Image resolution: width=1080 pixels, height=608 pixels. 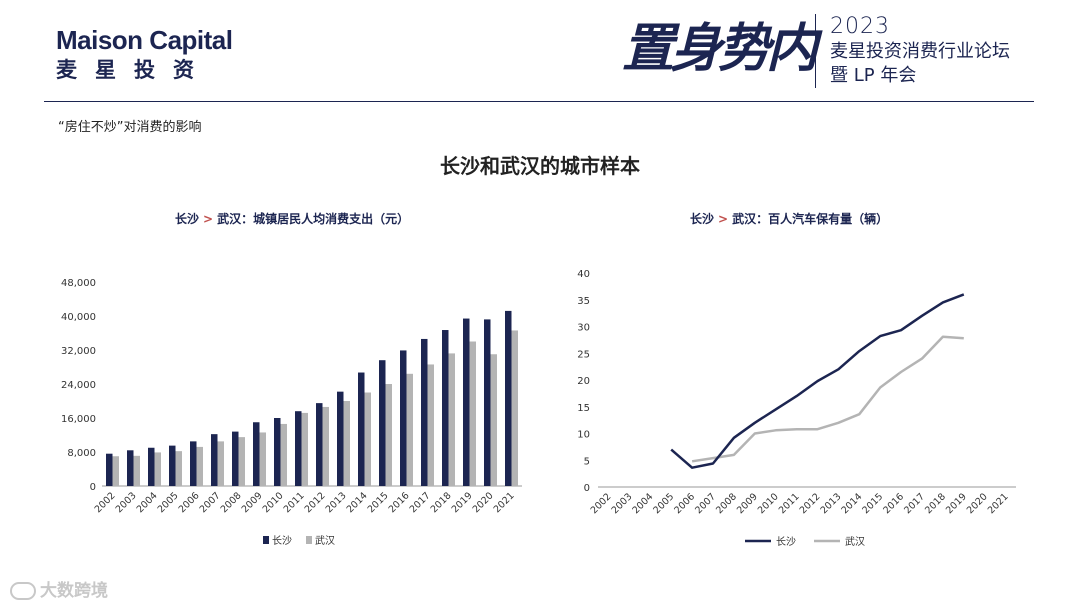 What do you see at coordinates (831, 503) in the screenshot?
I see `line-chart-x-tick-label: 2013` at bounding box center [831, 503].